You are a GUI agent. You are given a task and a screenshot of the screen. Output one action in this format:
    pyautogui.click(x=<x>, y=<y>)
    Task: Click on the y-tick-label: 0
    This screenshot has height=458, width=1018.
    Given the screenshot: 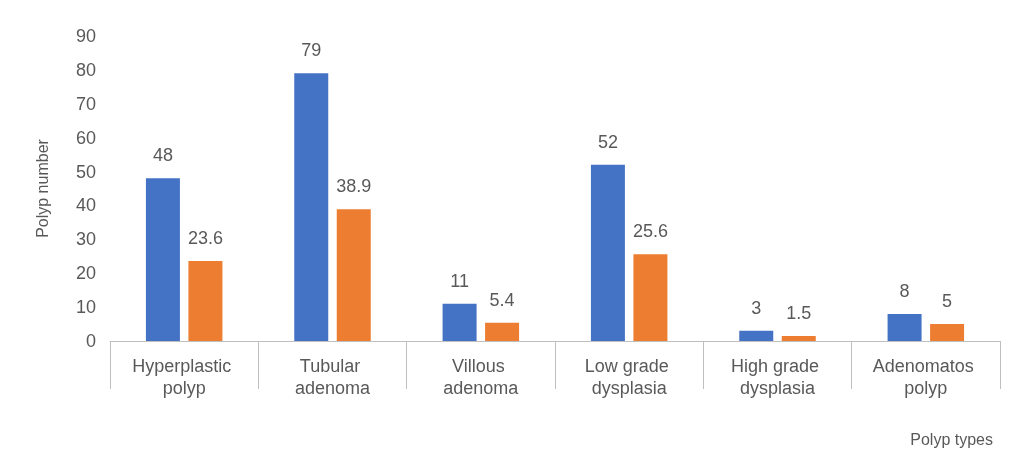 What is the action you would take?
    pyautogui.click(x=90, y=341)
    